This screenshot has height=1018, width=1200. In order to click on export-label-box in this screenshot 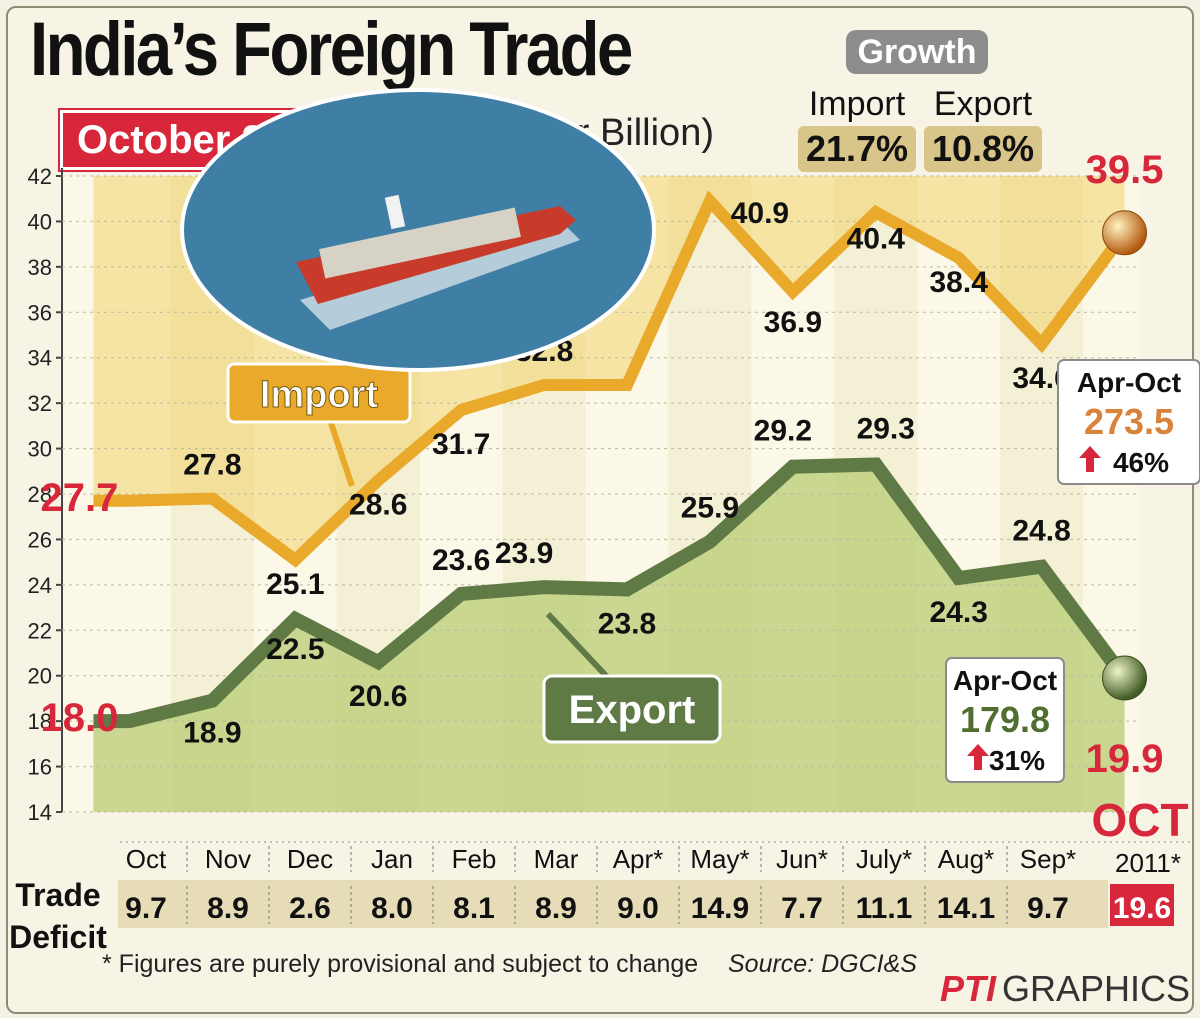, I will do `click(632, 709)`.